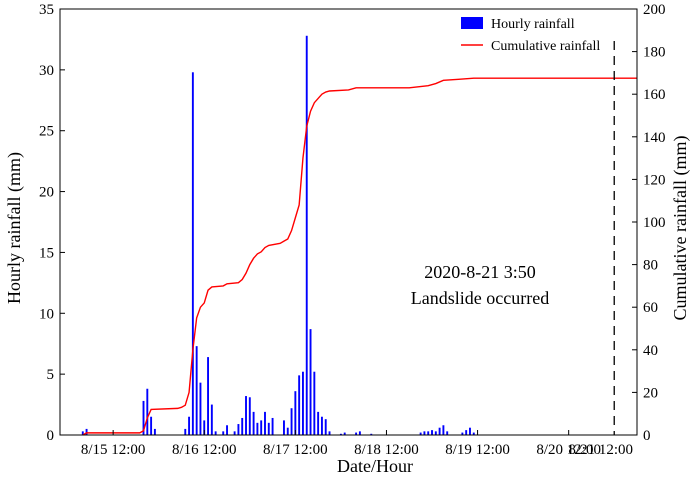 The width and height of the screenshot is (699, 481). I want to click on x-tick-label-1: 8/16 12:00, so click(204, 450).